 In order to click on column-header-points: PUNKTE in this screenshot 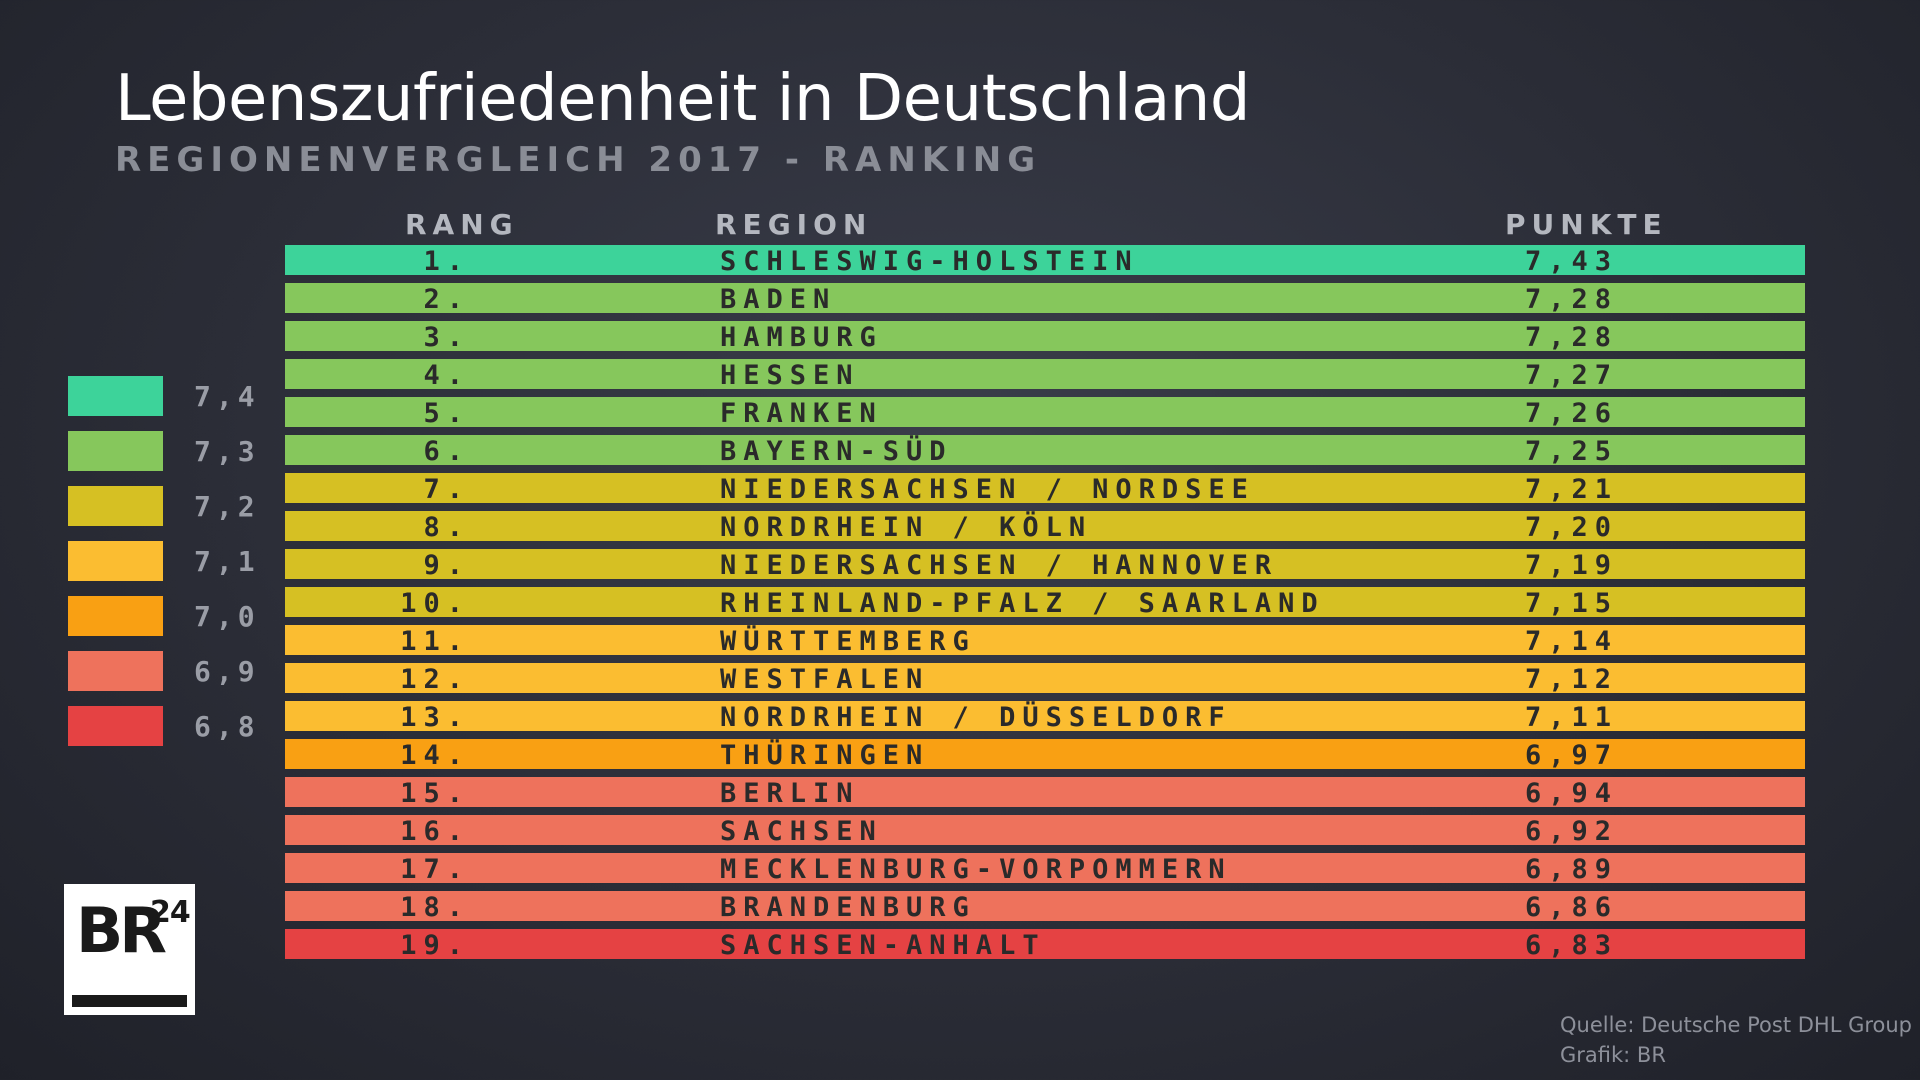, I will do `click(1586, 224)`.